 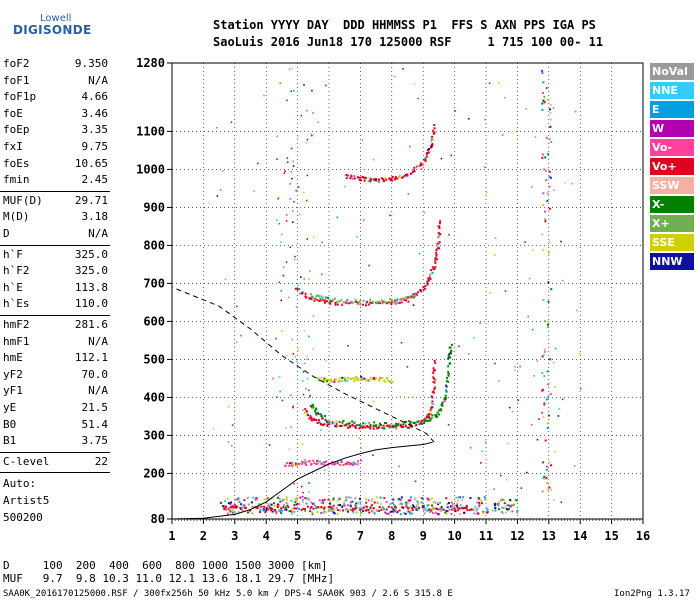 I want to click on param-key: foF2, so click(x=16, y=63).